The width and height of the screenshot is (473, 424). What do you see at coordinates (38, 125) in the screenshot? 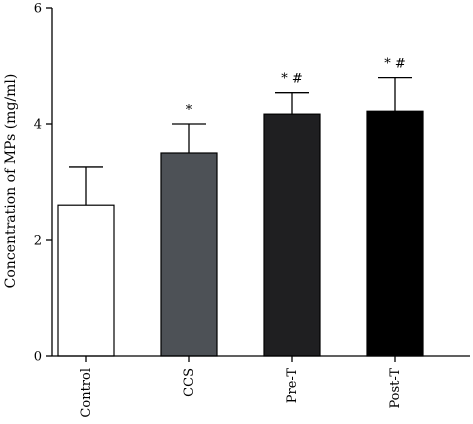
I see `y-tick-label: 4` at bounding box center [38, 125].